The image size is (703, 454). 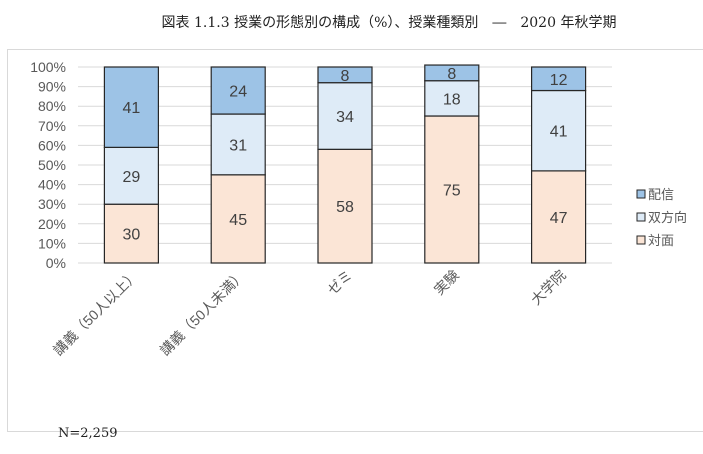 I want to click on x-tick-label: 講義（50人以上）, so click(x=96, y=313).